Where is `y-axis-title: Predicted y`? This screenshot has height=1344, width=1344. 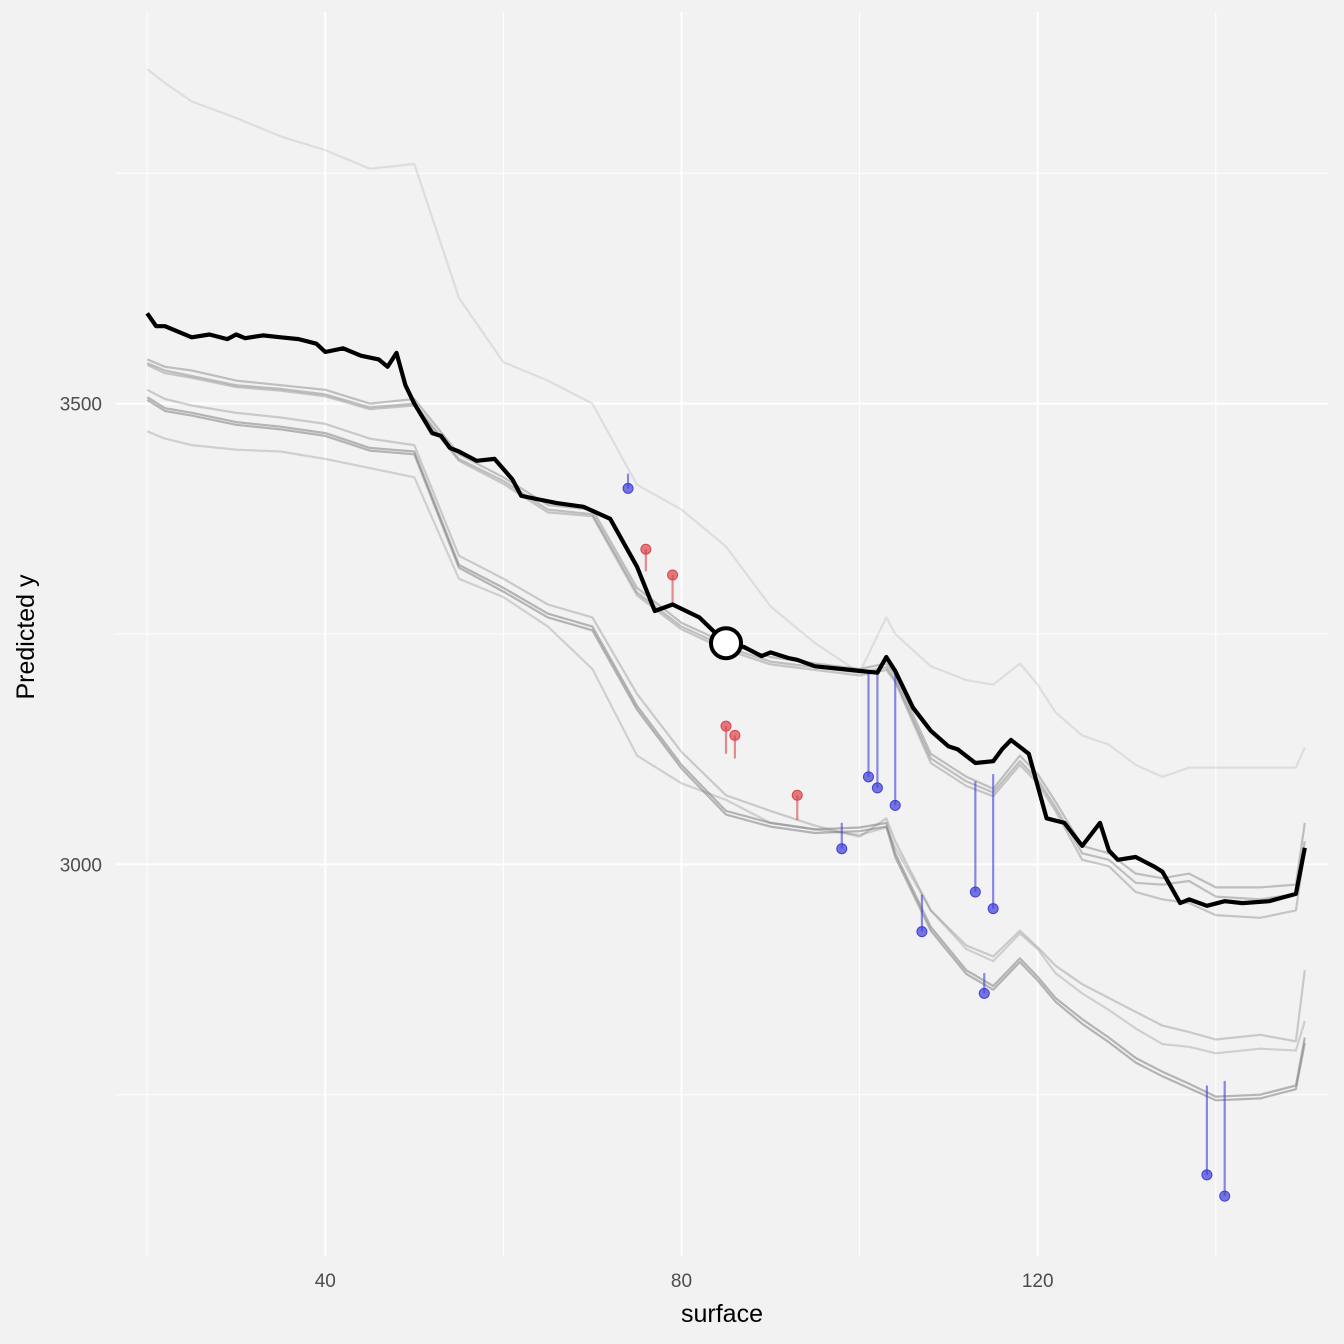
y-axis-title: Predicted y is located at coordinates (26, 637).